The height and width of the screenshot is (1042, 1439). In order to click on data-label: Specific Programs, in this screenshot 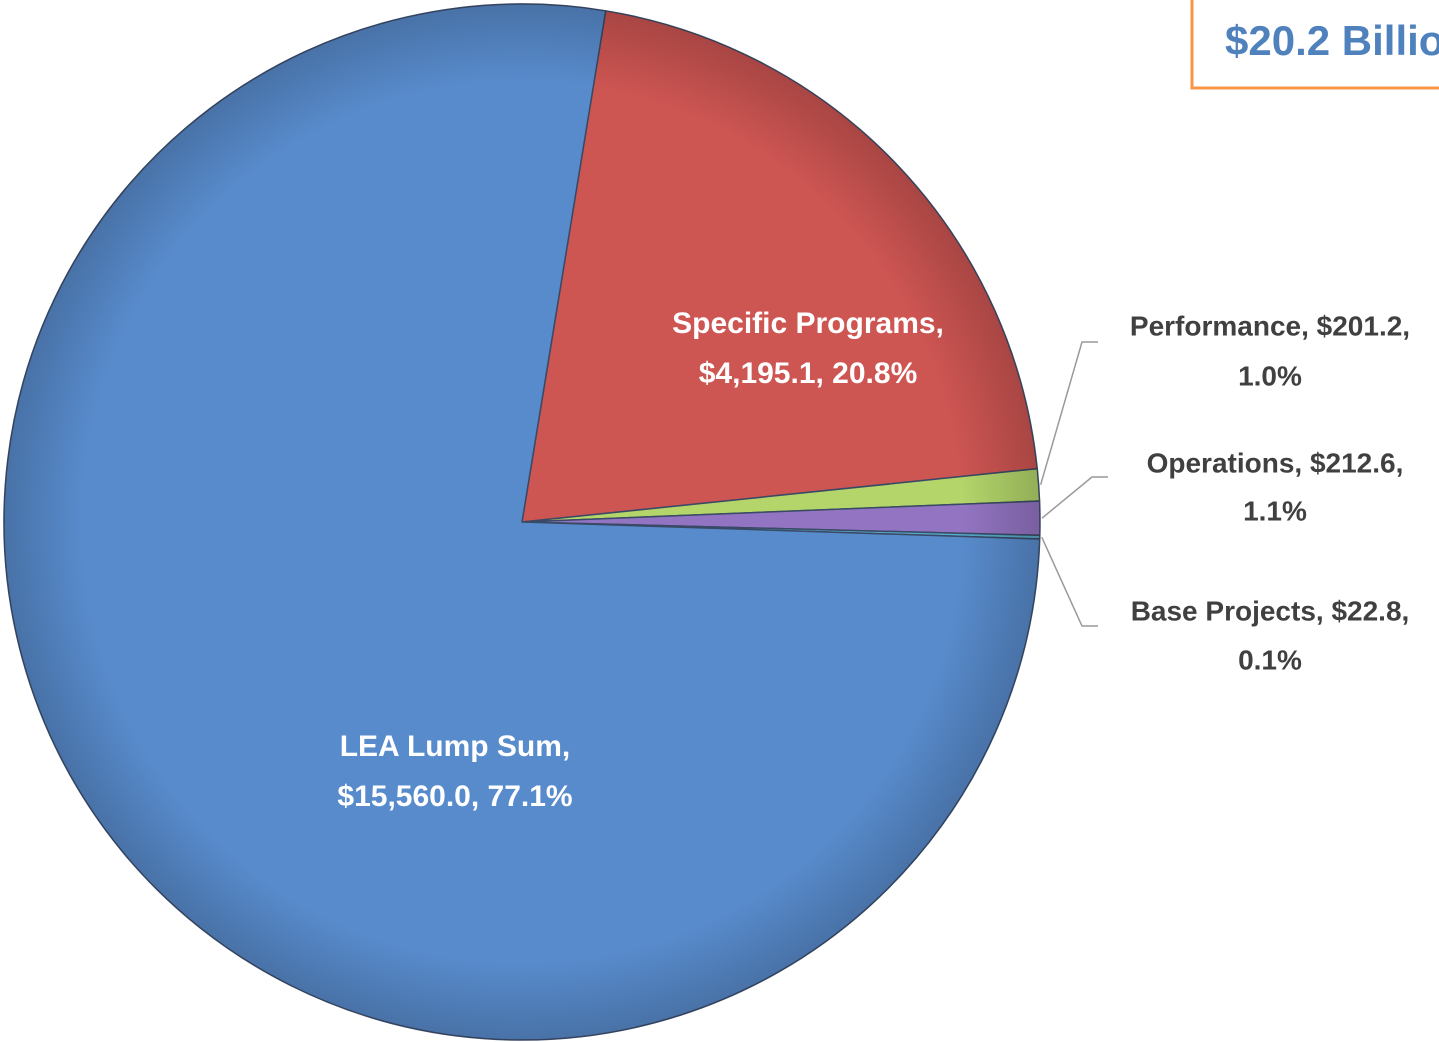, I will do `click(808, 323)`.